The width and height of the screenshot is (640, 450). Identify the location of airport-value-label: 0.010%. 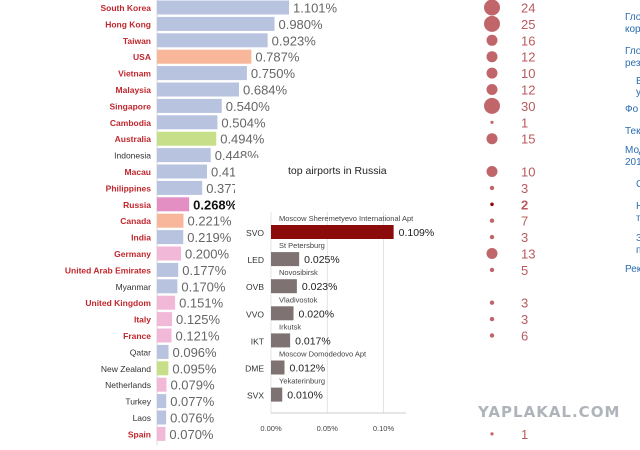
(305, 396).